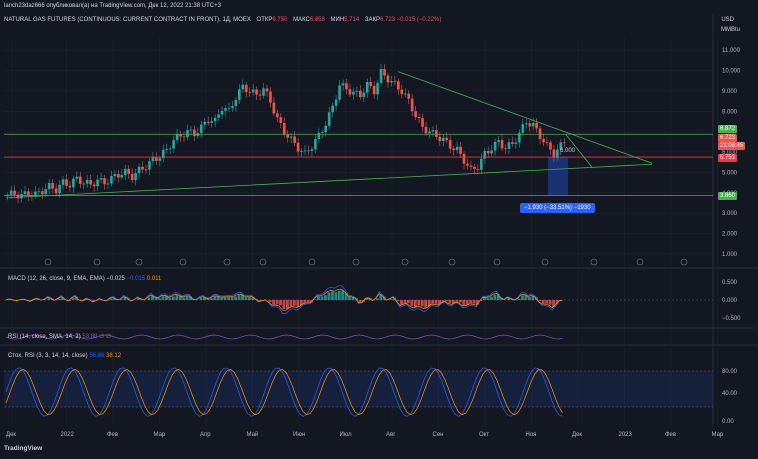 This screenshot has height=459, width=758. I want to click on tradingview-logo: TradingView, so click(23, 448).